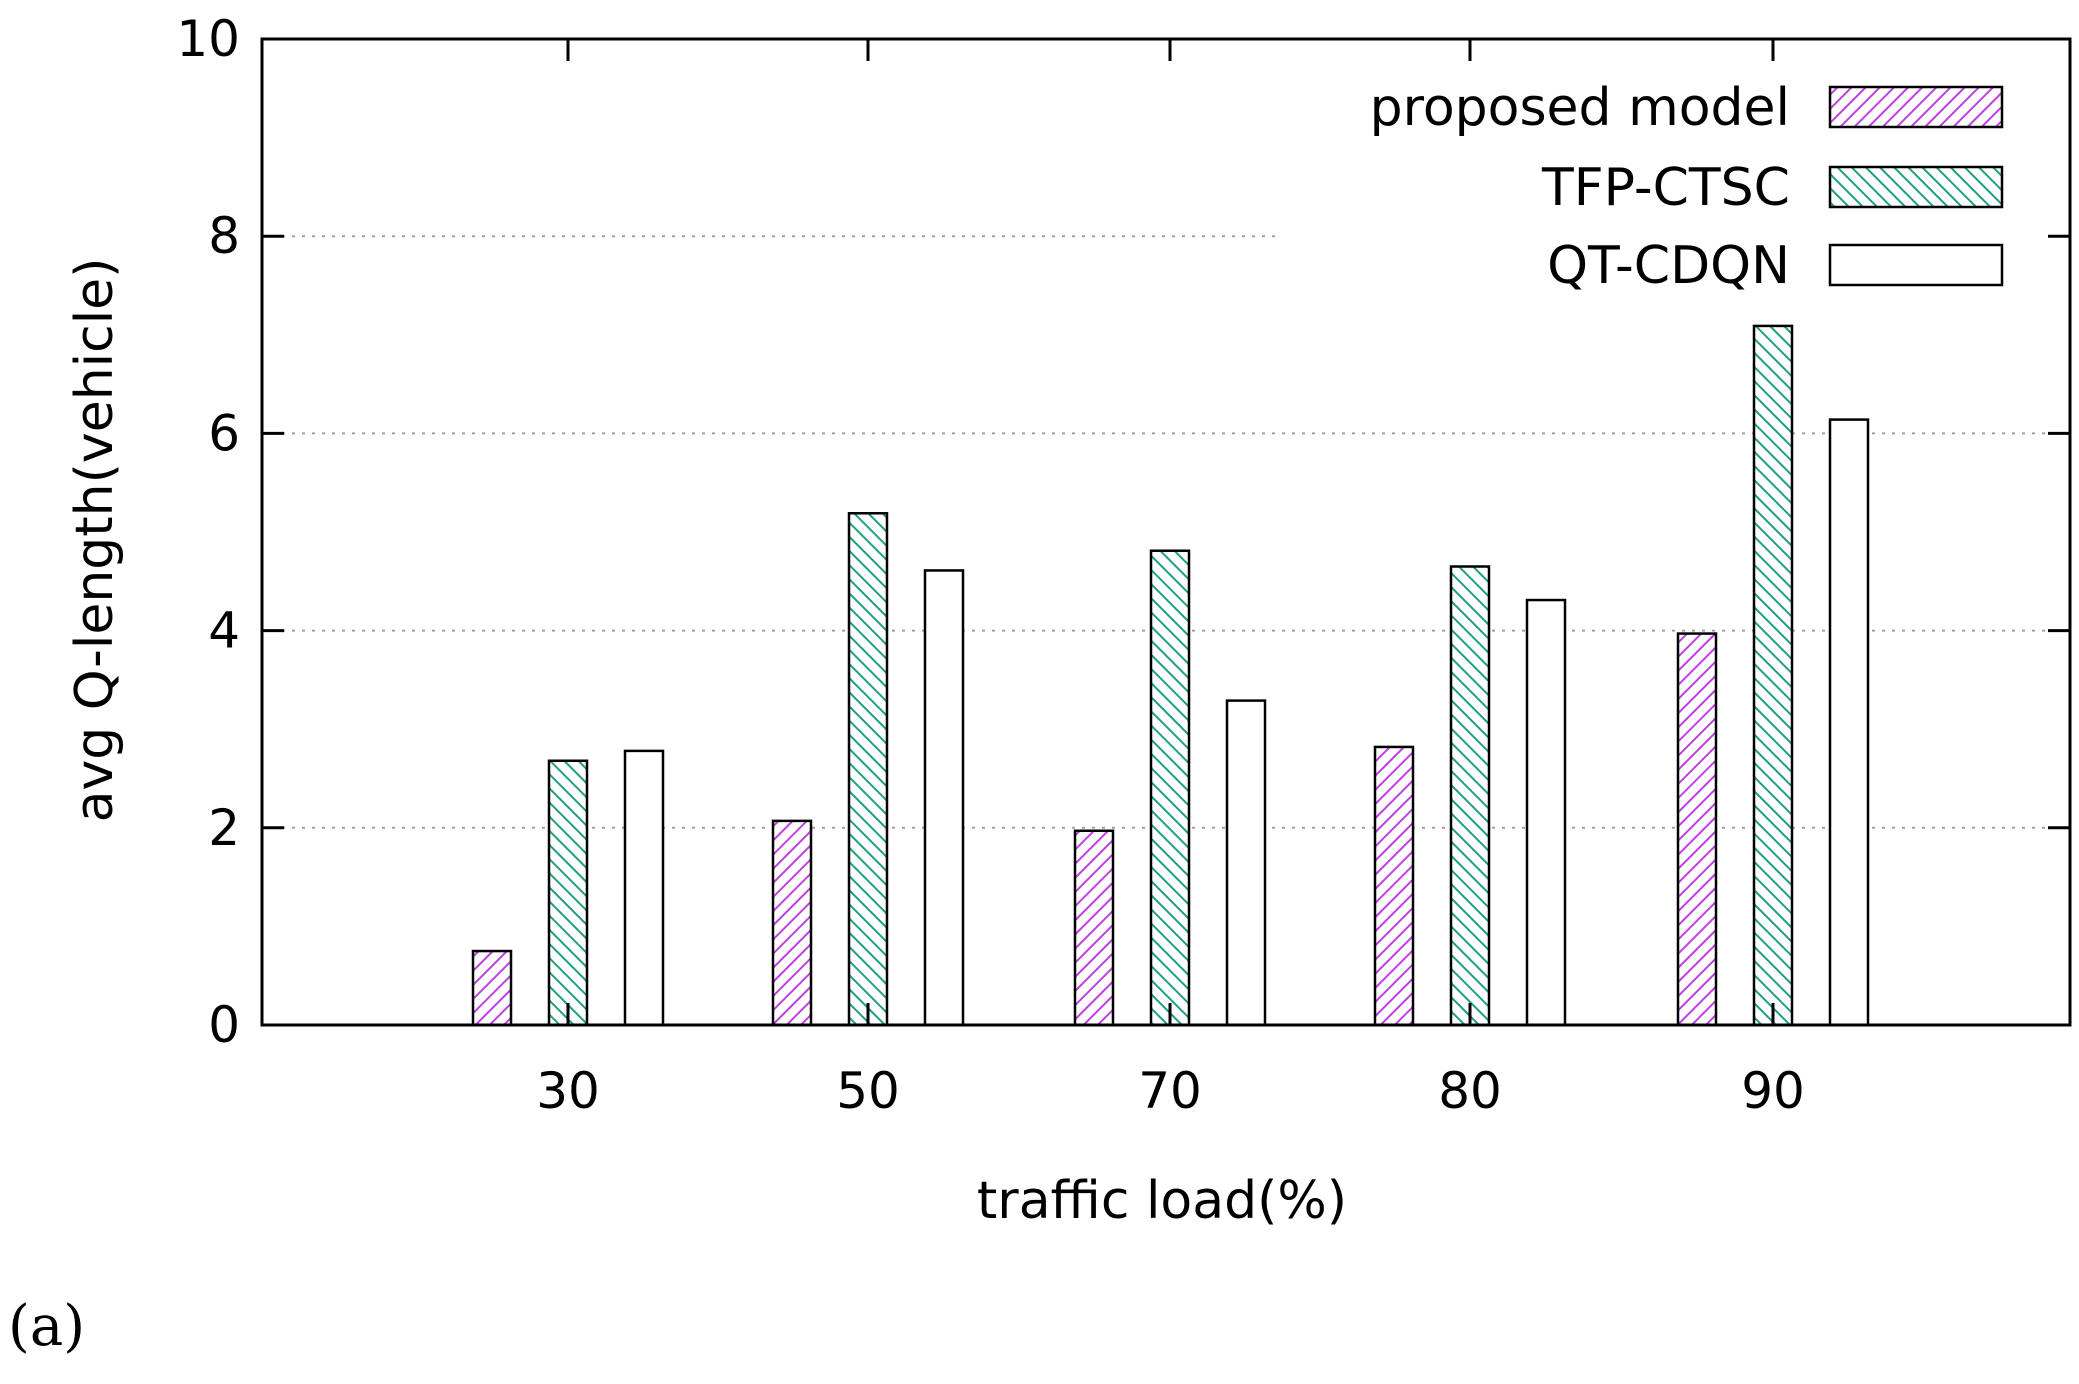 This screenshot has height=1384, width=2079. I want to click on y-tick-label: 0, so click(224, 1025).